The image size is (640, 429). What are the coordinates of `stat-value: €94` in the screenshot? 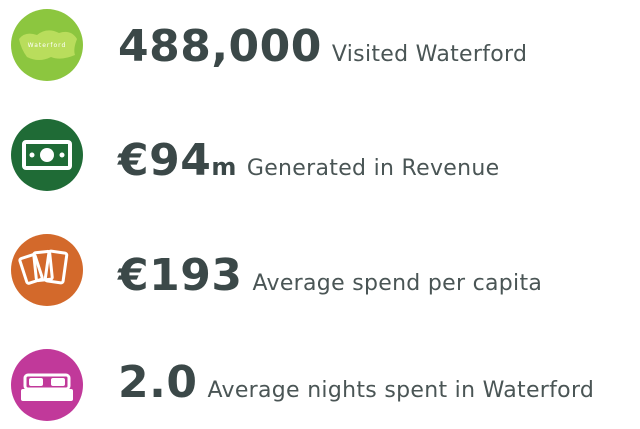 It's located at (165, 160).